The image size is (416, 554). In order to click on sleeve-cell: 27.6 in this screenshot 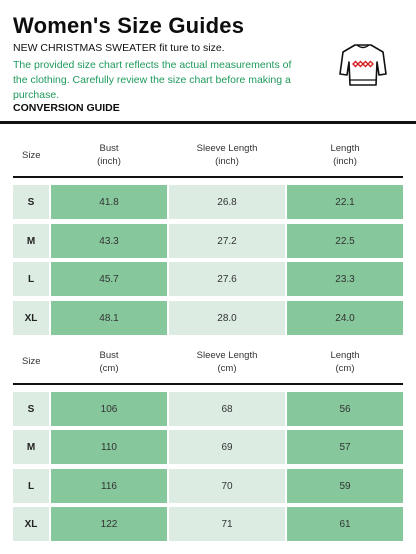, I will do `click(227, 279)`.